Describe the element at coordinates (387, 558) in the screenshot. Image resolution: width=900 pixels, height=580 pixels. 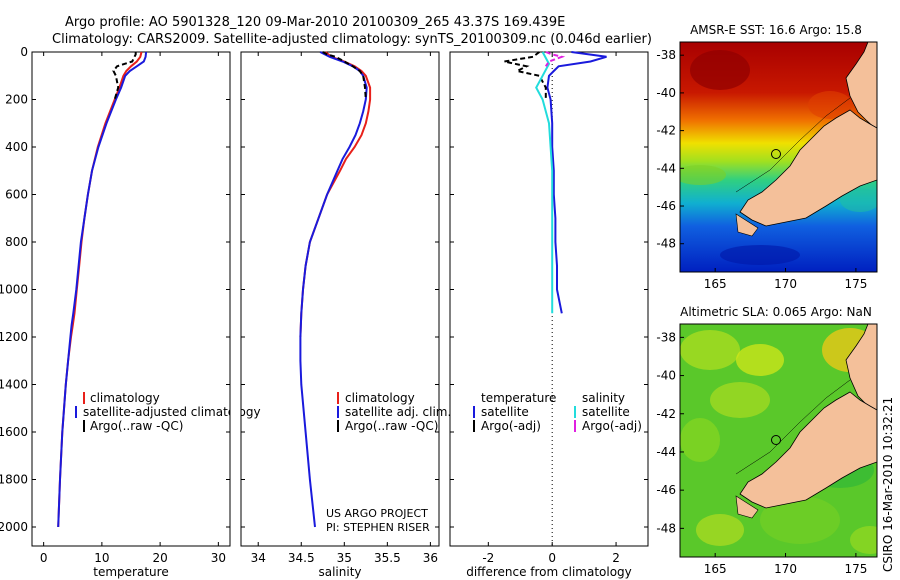
I see `x-tick-label: 35.5` at that location.